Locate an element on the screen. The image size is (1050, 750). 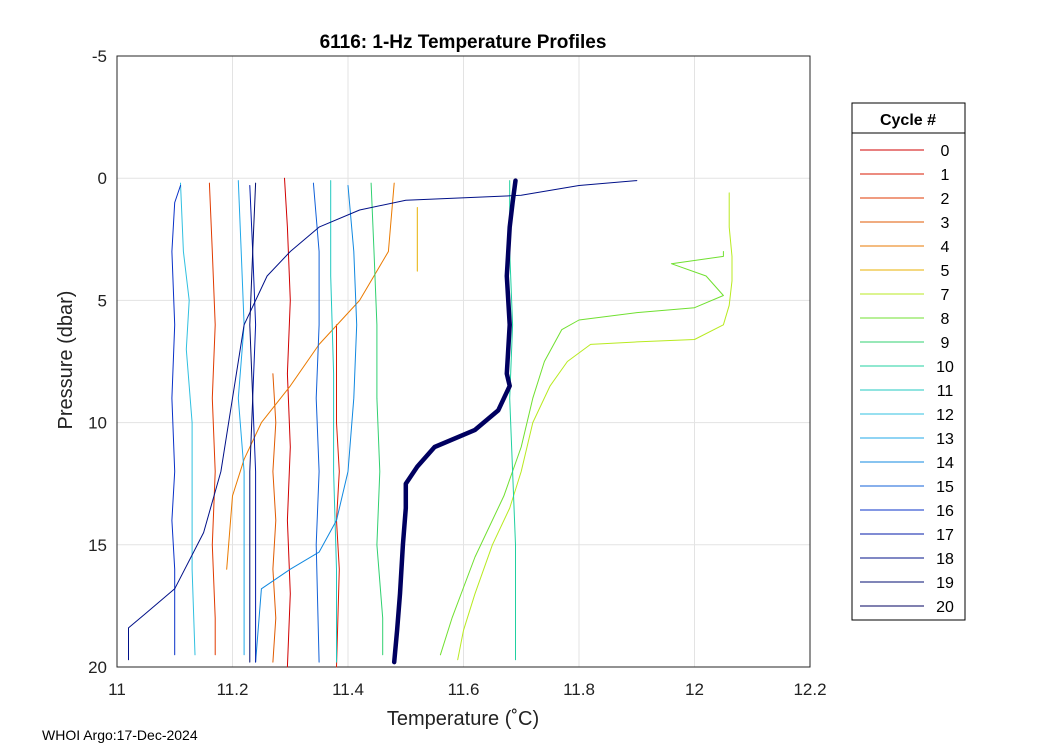
legend-label-cycle-2: 2 is located at coordinates (945, 199).